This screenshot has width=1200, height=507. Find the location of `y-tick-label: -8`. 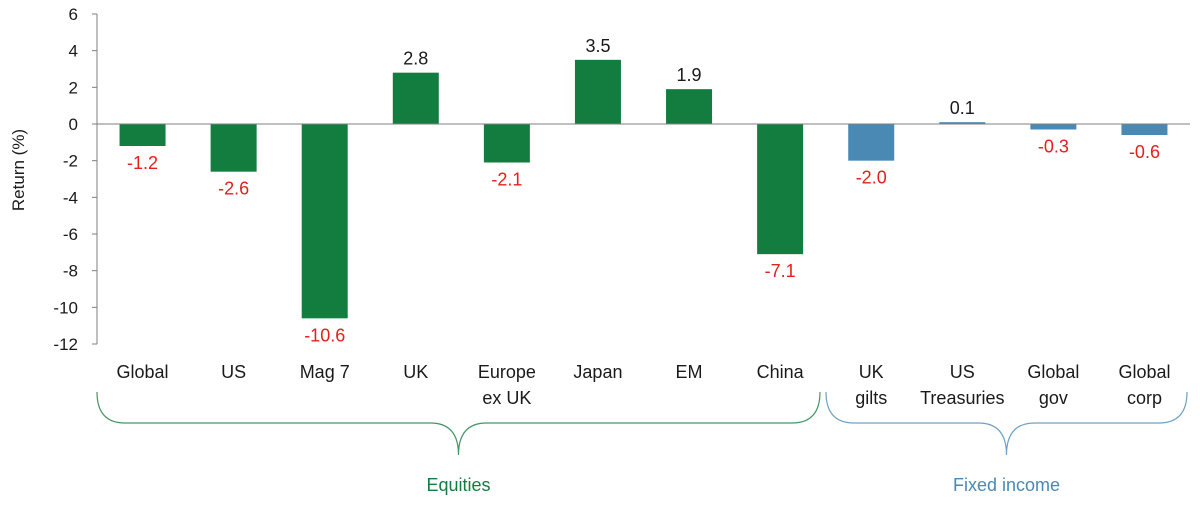

y-tick-label: -8 is located at coordinates (70, 271).